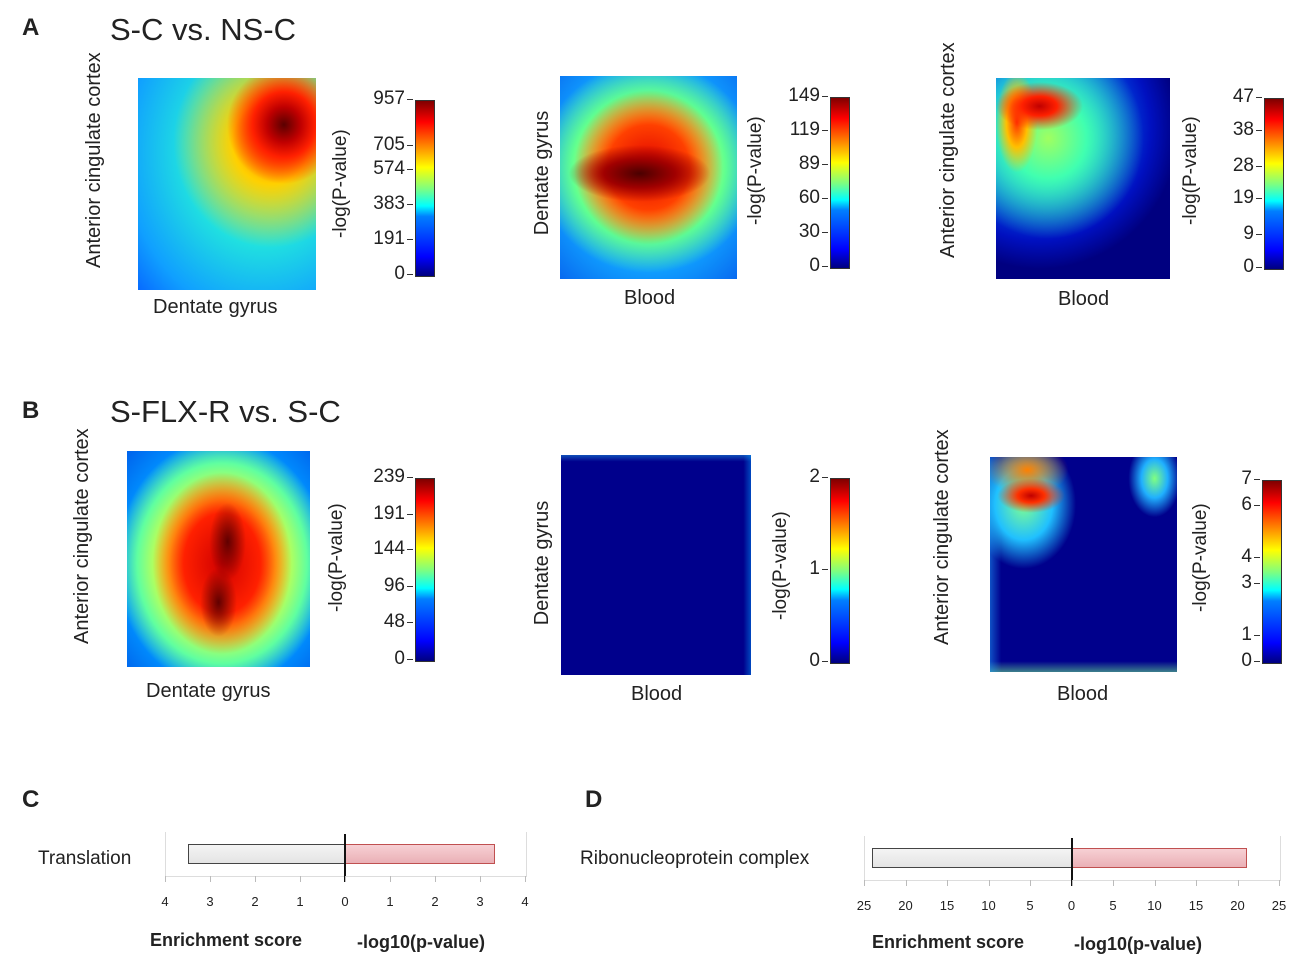 The image size is (1300, 974). What do you see at coordinates (656, 565) in the screenshot?
I see `heatmap-b2` at bounding box center [656, 565].